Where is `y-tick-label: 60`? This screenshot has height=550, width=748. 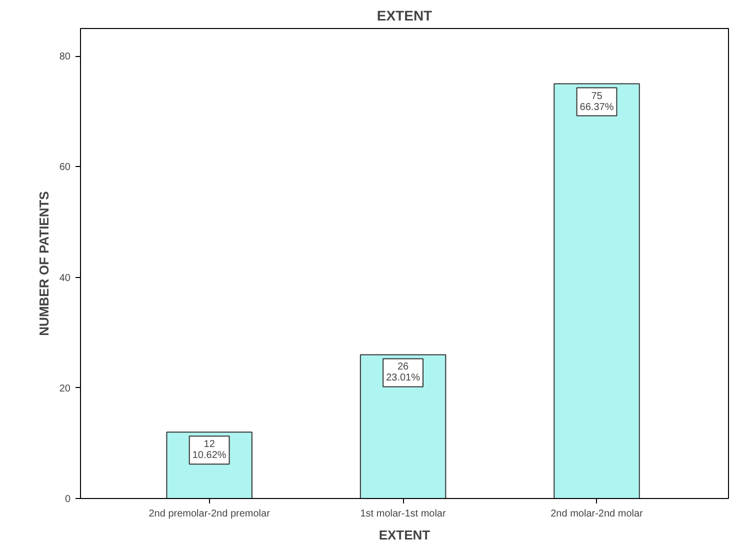 y-tick-label: 60 is located at coordinates (65, 168).